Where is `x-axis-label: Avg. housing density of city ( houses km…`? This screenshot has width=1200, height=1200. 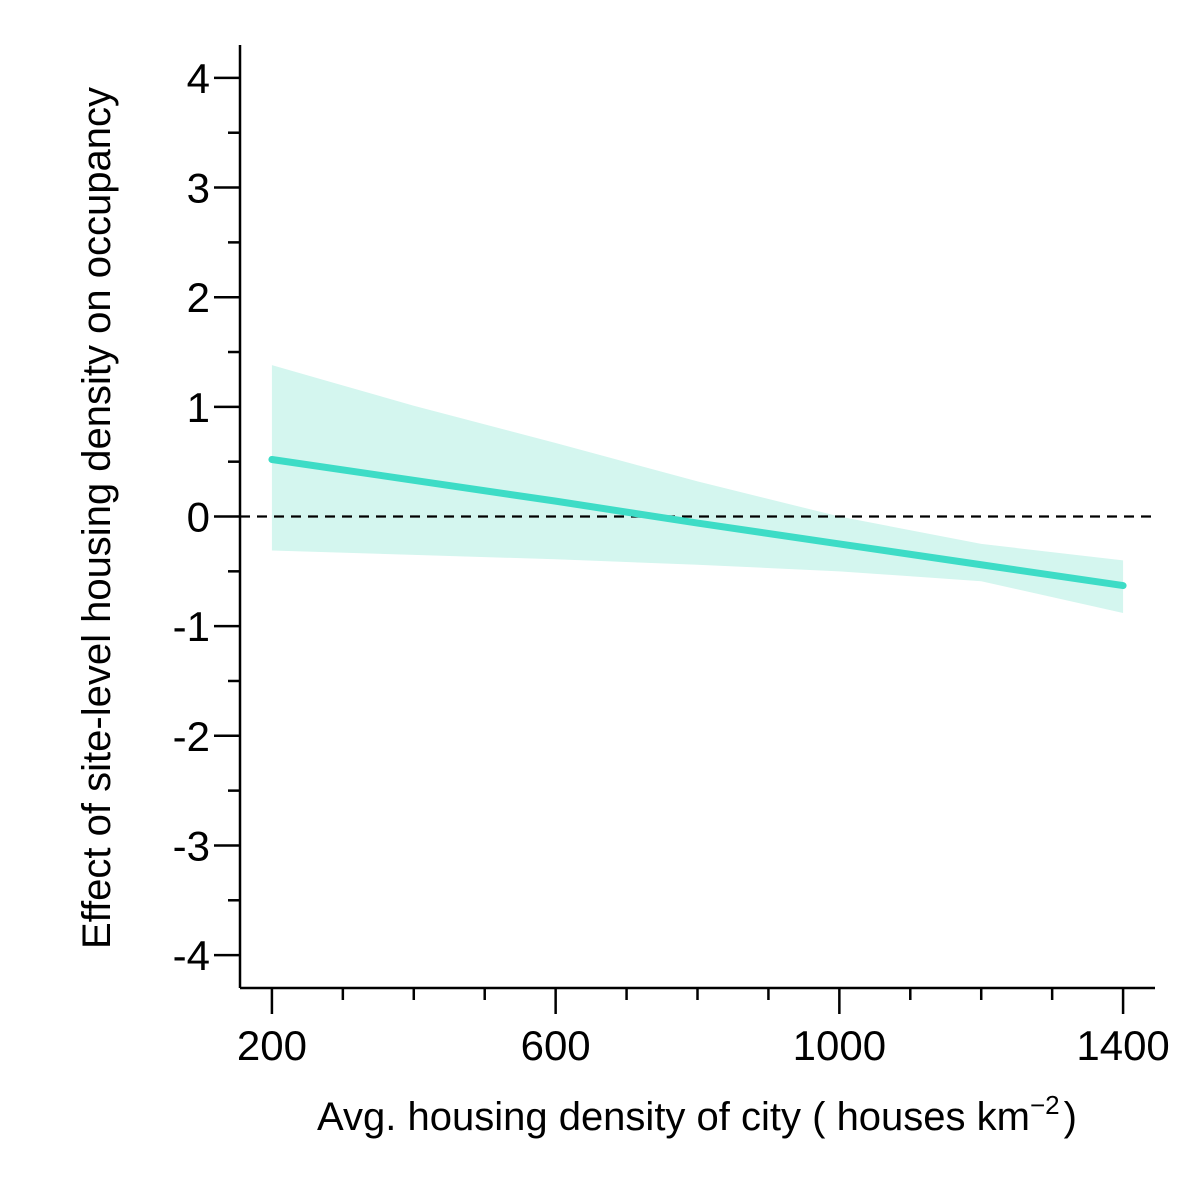
x-axis-label: Avg. housing density of city ( houses km… is located at coordinates (697, 1114).